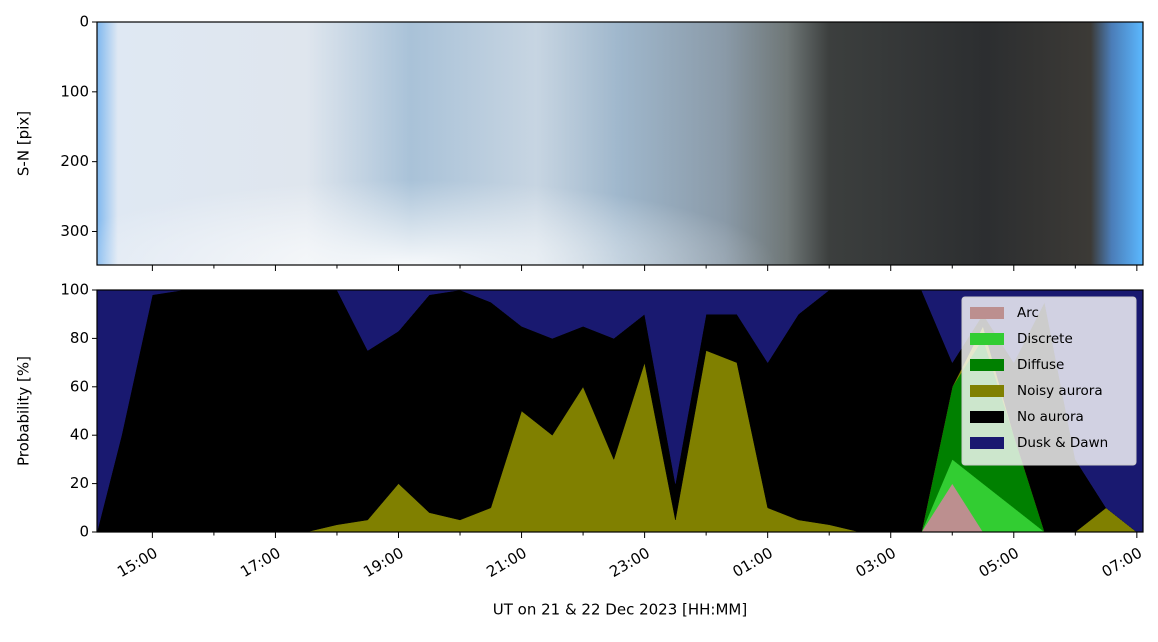  What do you see at coordinates (79, 338) in the screenshot?
I see `y-tick-label: 80` at bounding box center [79, 338].